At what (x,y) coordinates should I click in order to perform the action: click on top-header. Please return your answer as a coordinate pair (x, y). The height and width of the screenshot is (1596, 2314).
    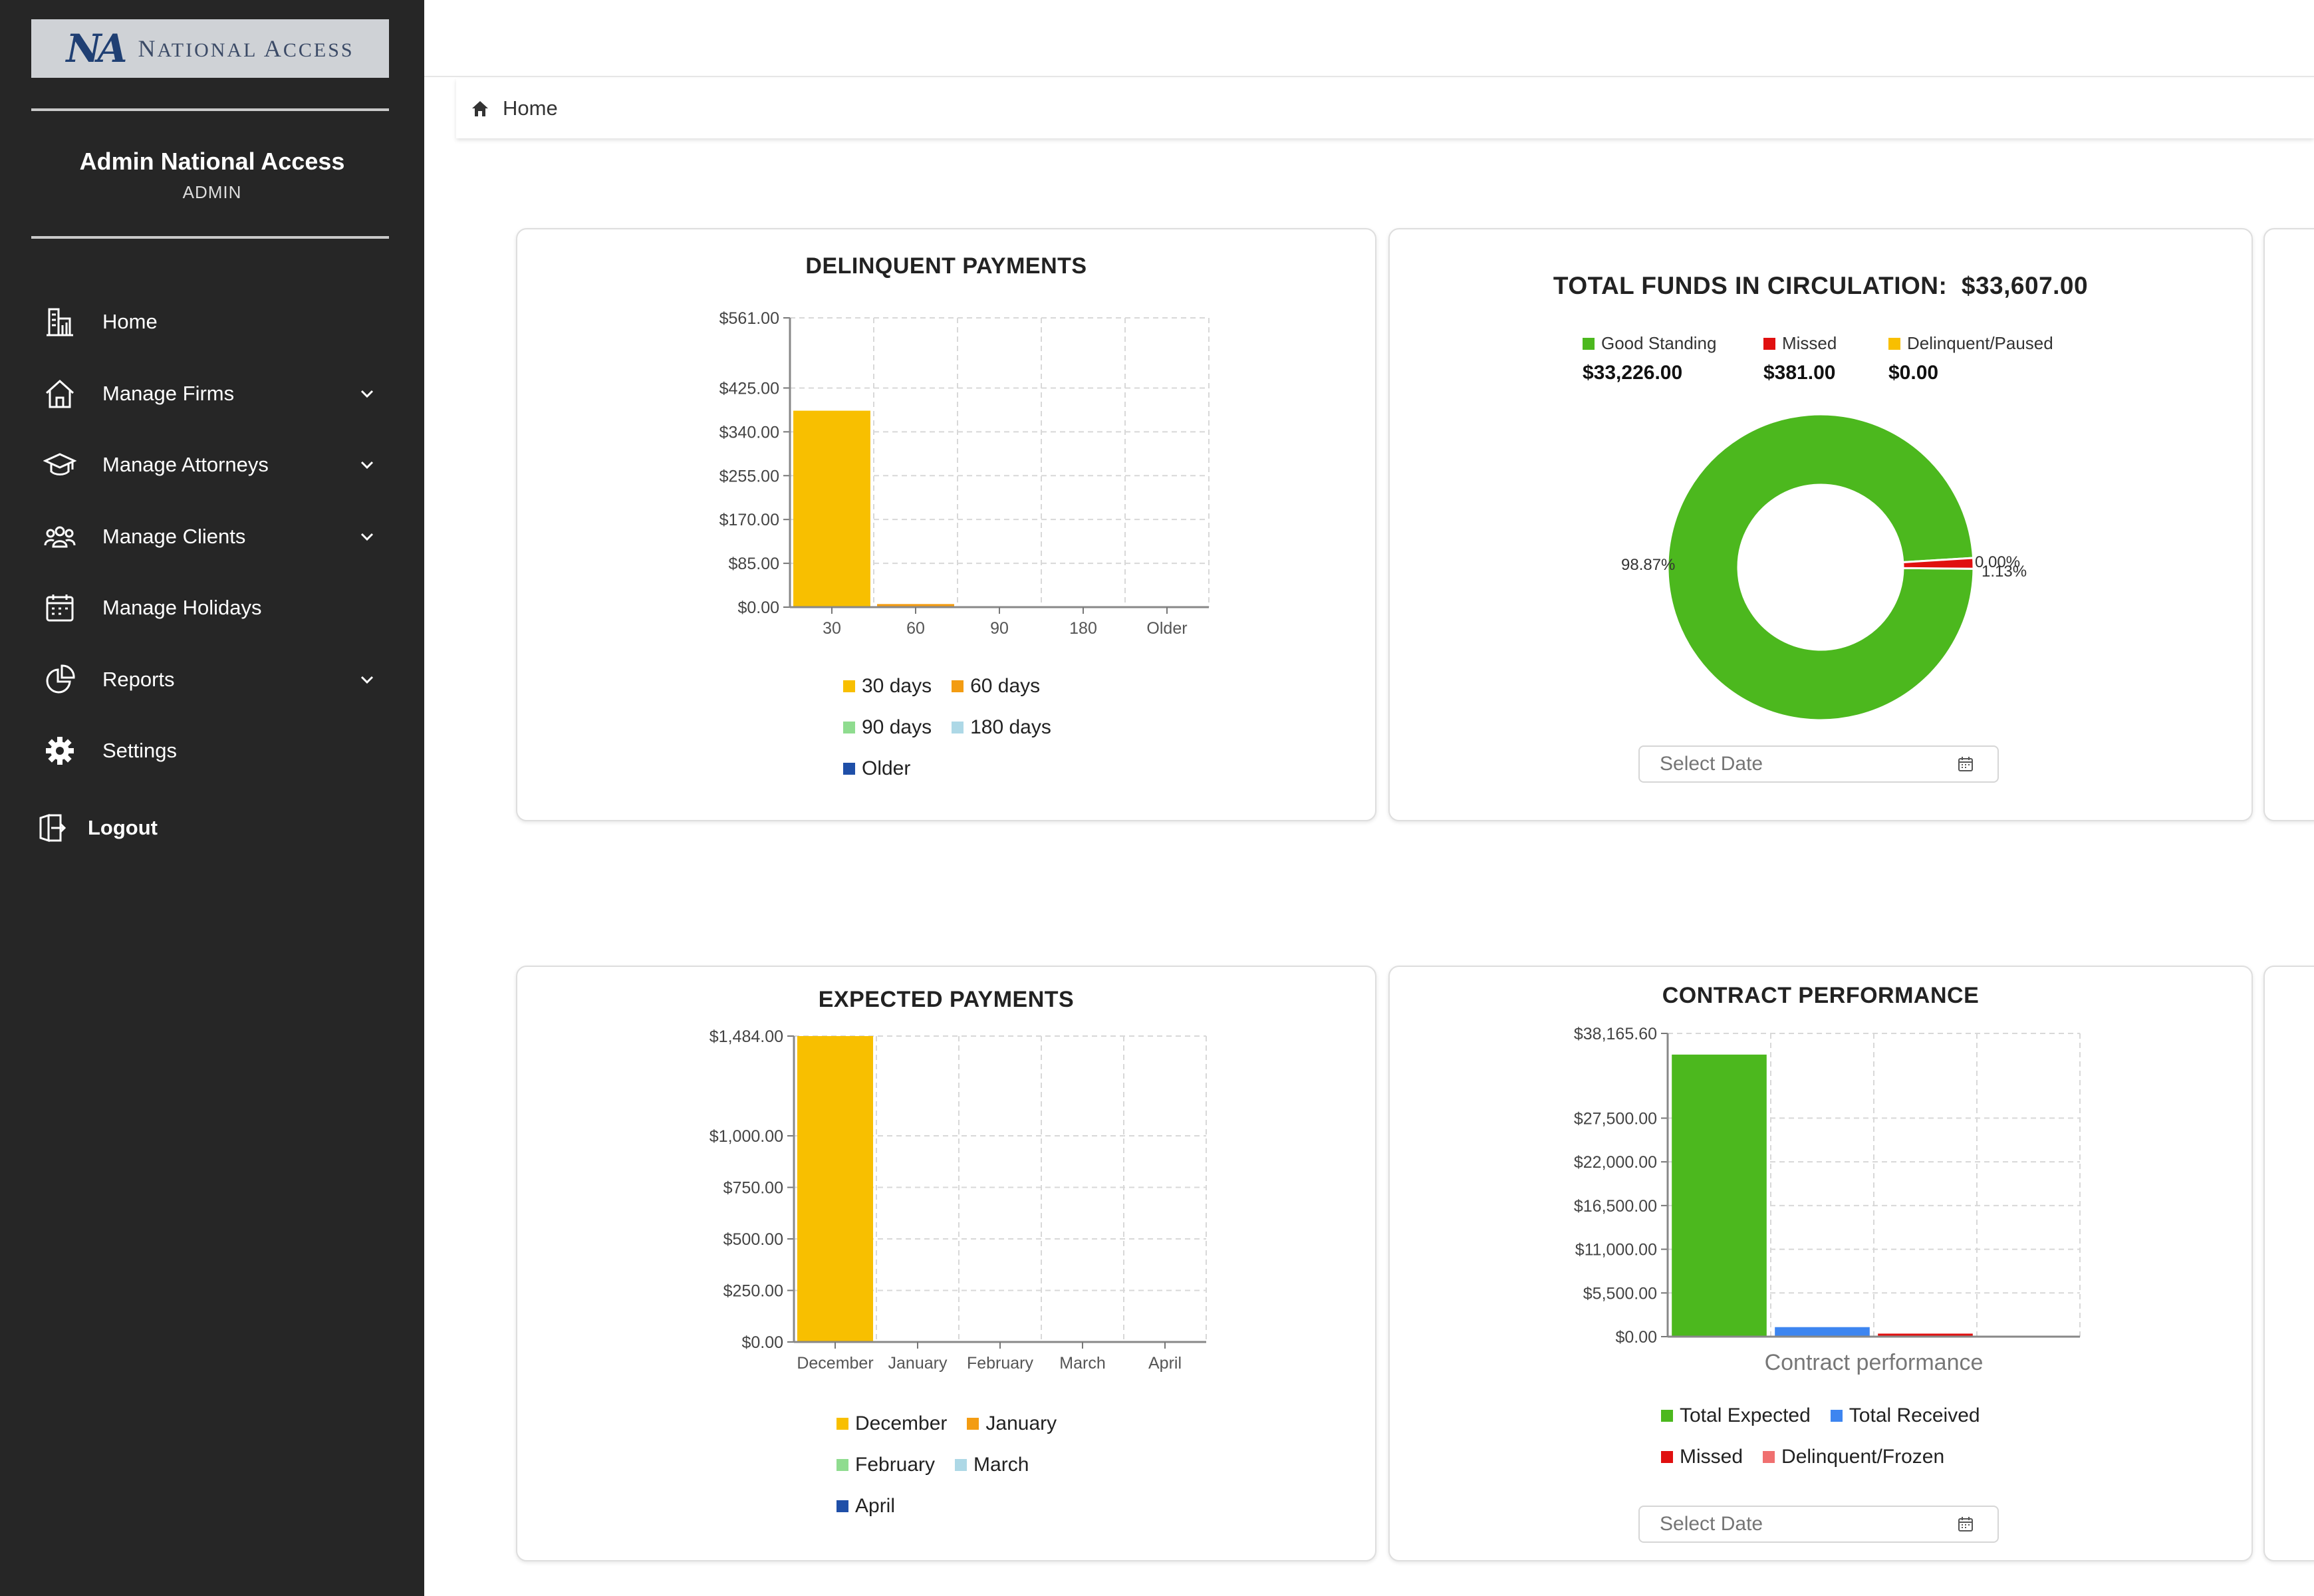
    Looking at the image, I should click on (1369, 38).